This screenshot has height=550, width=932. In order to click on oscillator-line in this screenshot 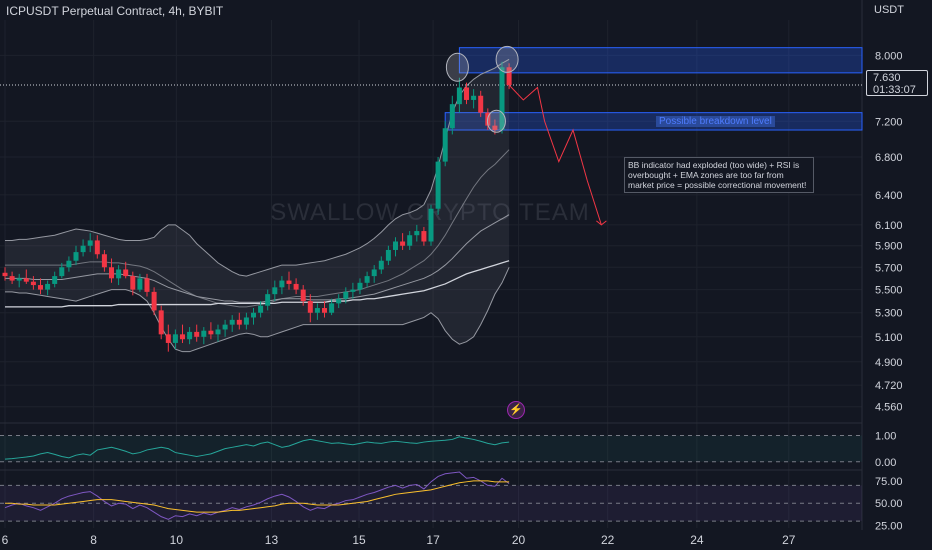, I will do `click(257, 448)`.